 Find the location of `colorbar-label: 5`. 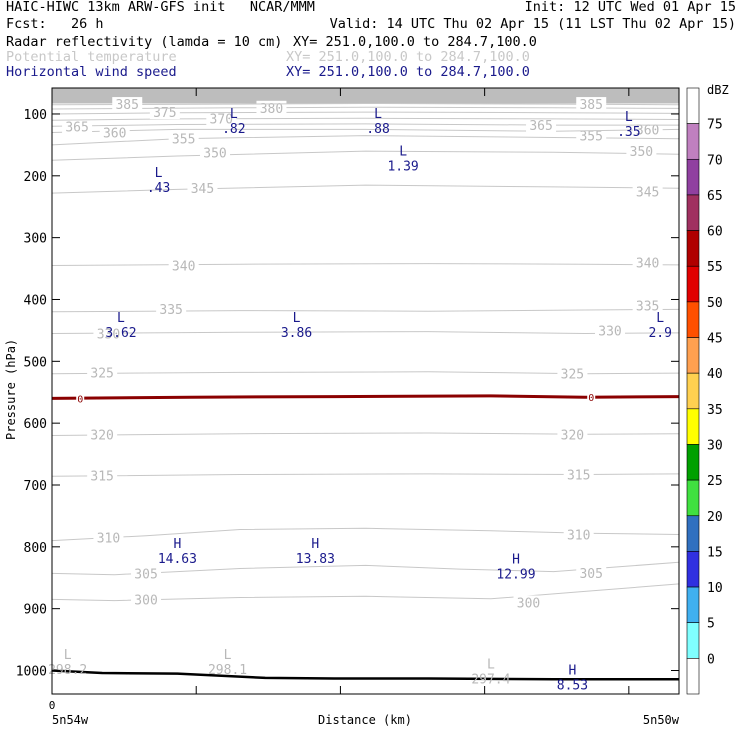

colorbar-label: 5 is located at coordinates (711, 624).